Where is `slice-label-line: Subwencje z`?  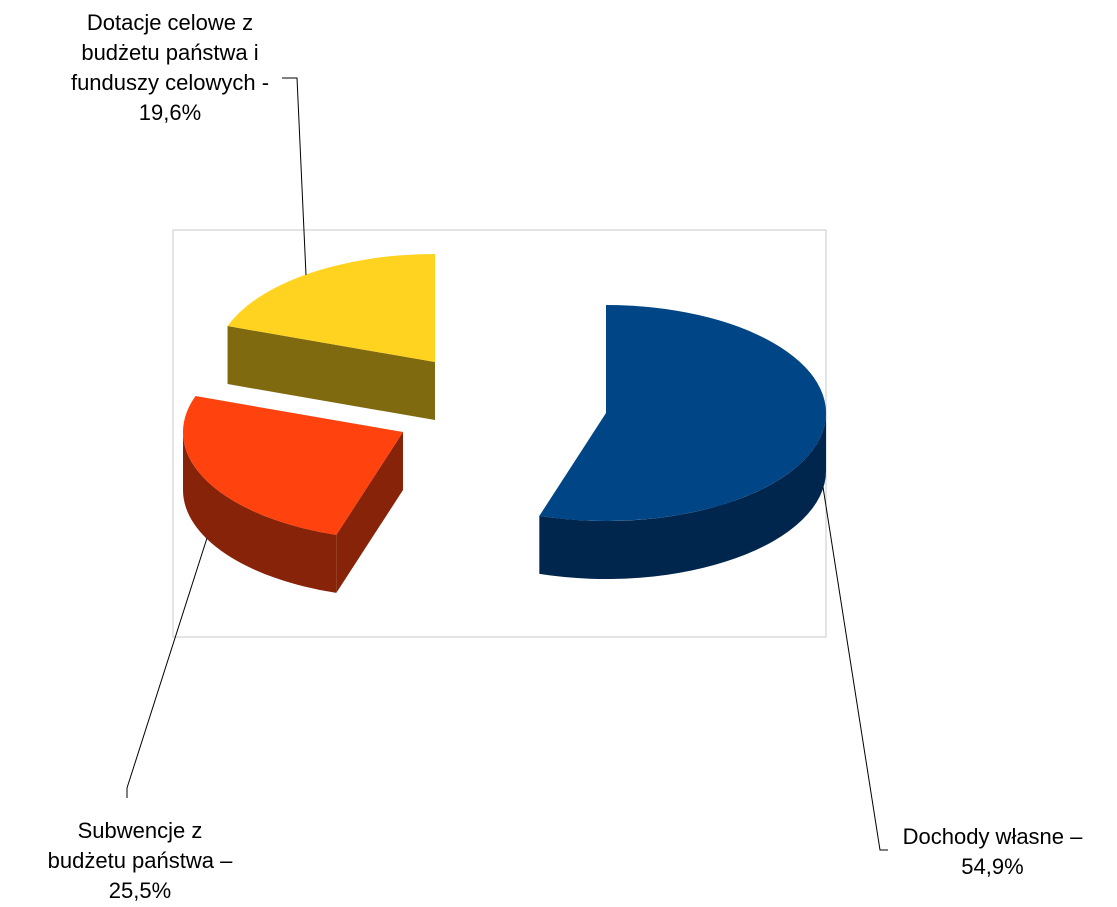
slice-label-line: Subwencje z is located at coordinates (140, 830).